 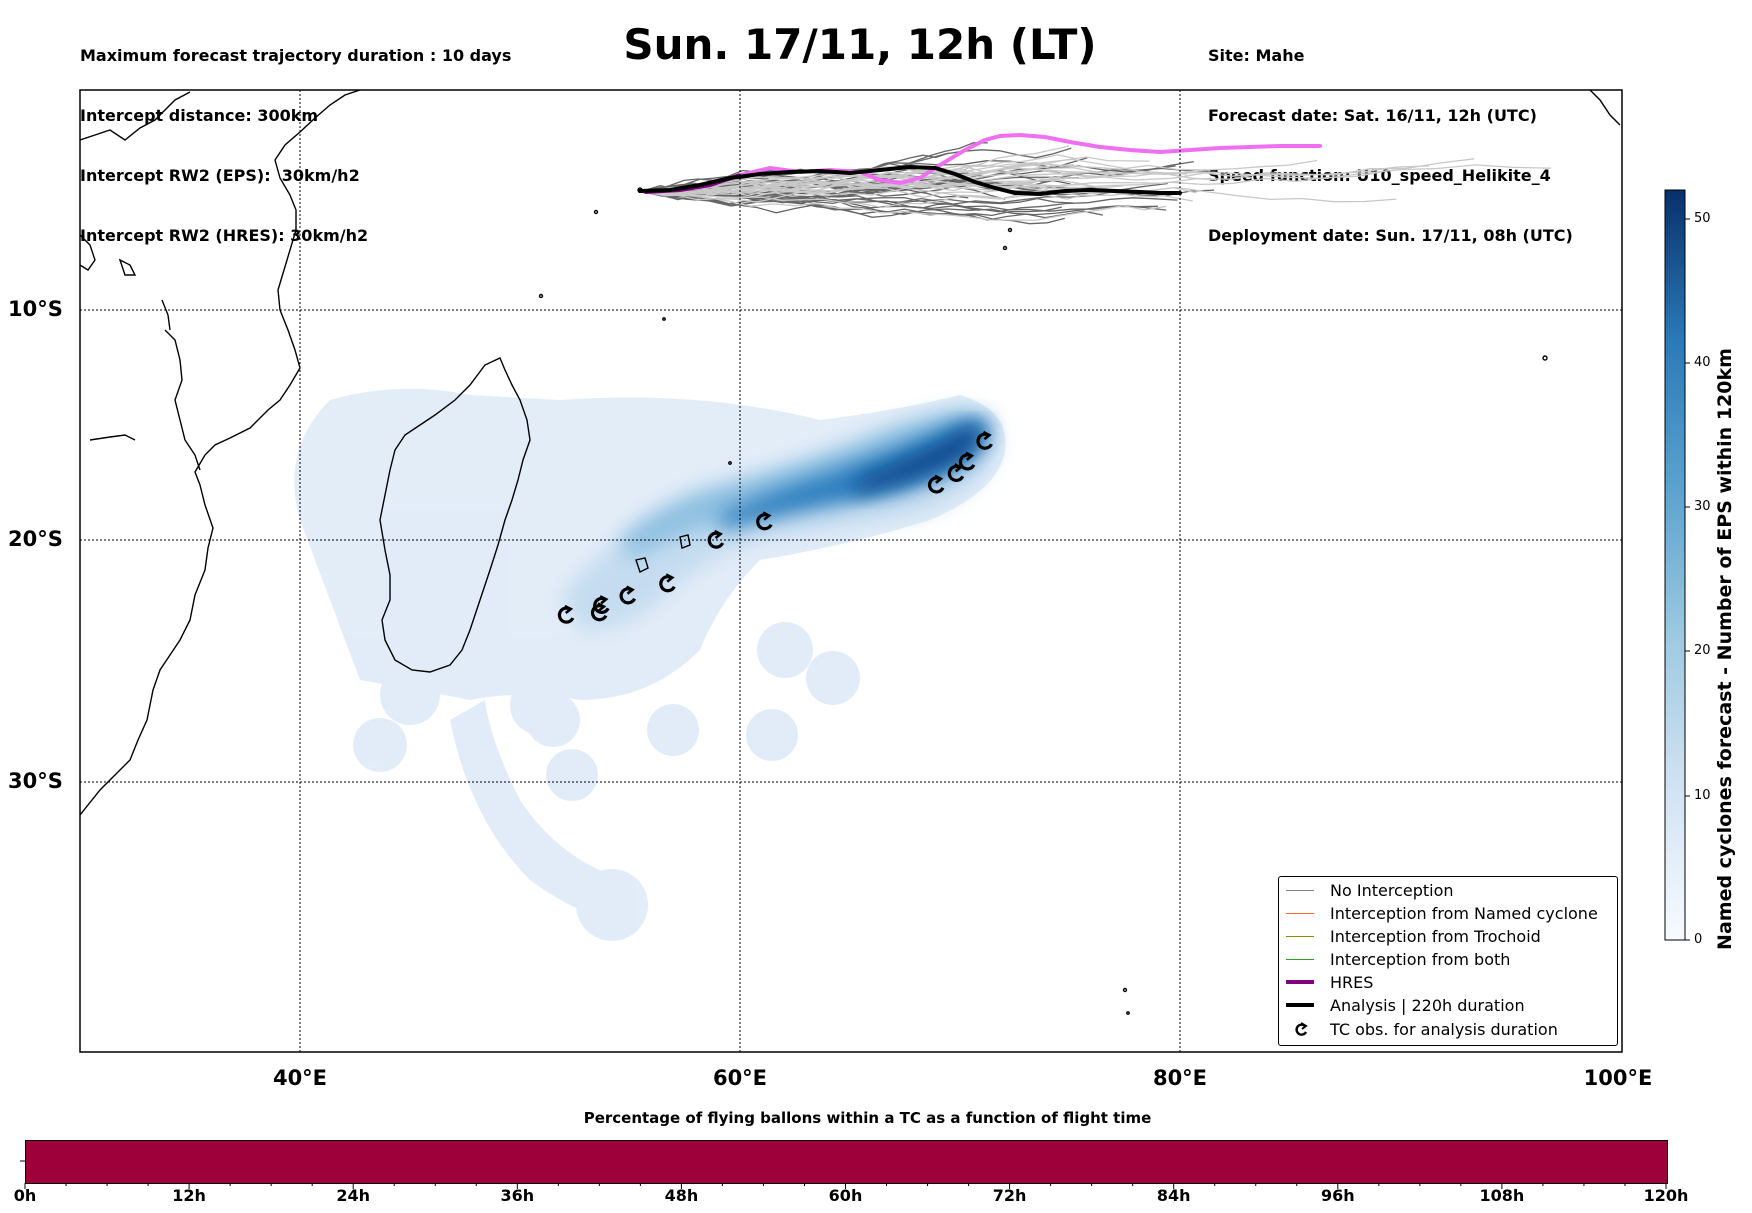 What do you see at coordinates (1666, 1195) in the screenshot?
I see `timebar-tick-label: 120h` at bounding box center [1666, 1195].